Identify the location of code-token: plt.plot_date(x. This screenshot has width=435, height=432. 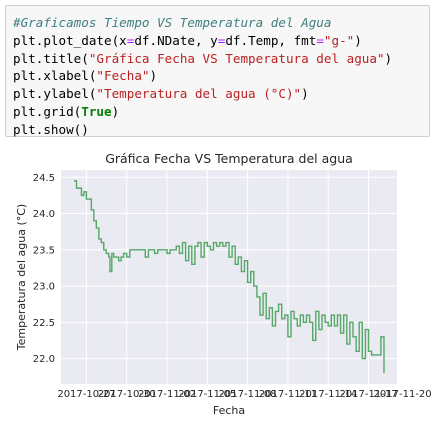
(70, 40).